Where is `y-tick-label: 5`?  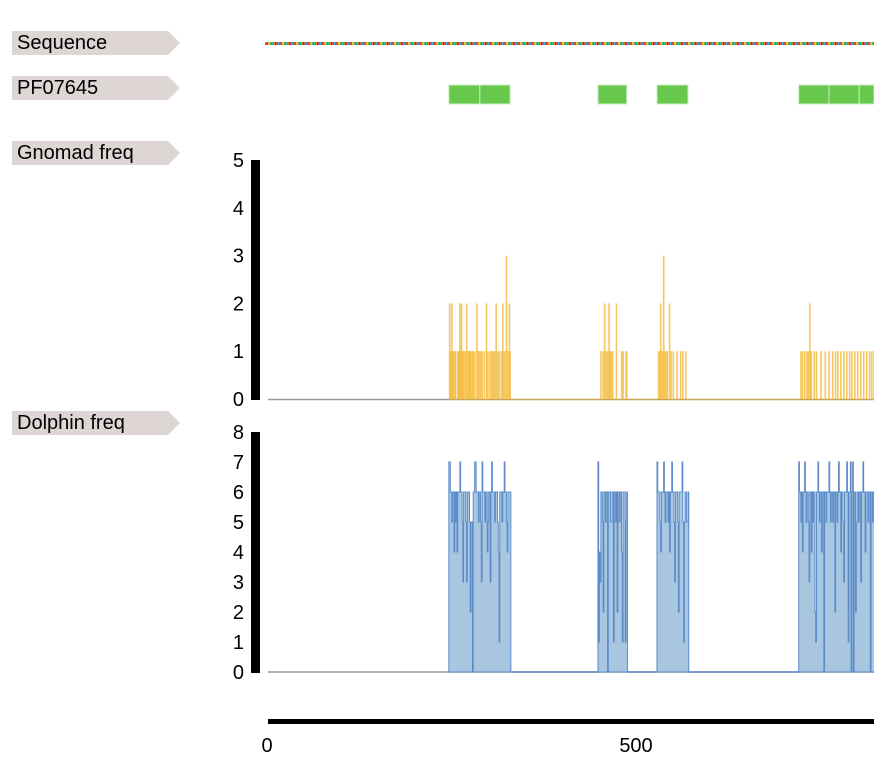 y-tick-label: 5 is located at coordinates (238, 523).